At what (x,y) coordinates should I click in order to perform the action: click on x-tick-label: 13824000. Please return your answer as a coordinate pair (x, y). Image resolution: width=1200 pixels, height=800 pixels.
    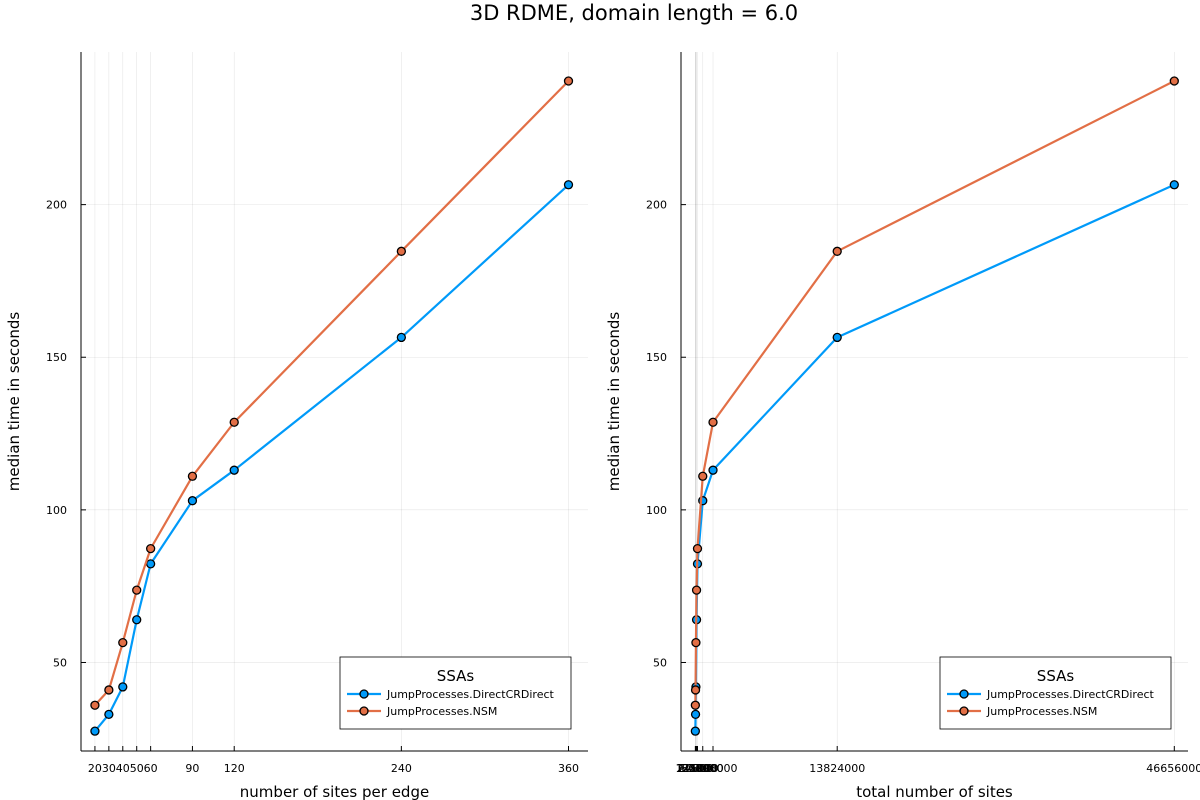
    Looking at the image, I should click on (837, 768).